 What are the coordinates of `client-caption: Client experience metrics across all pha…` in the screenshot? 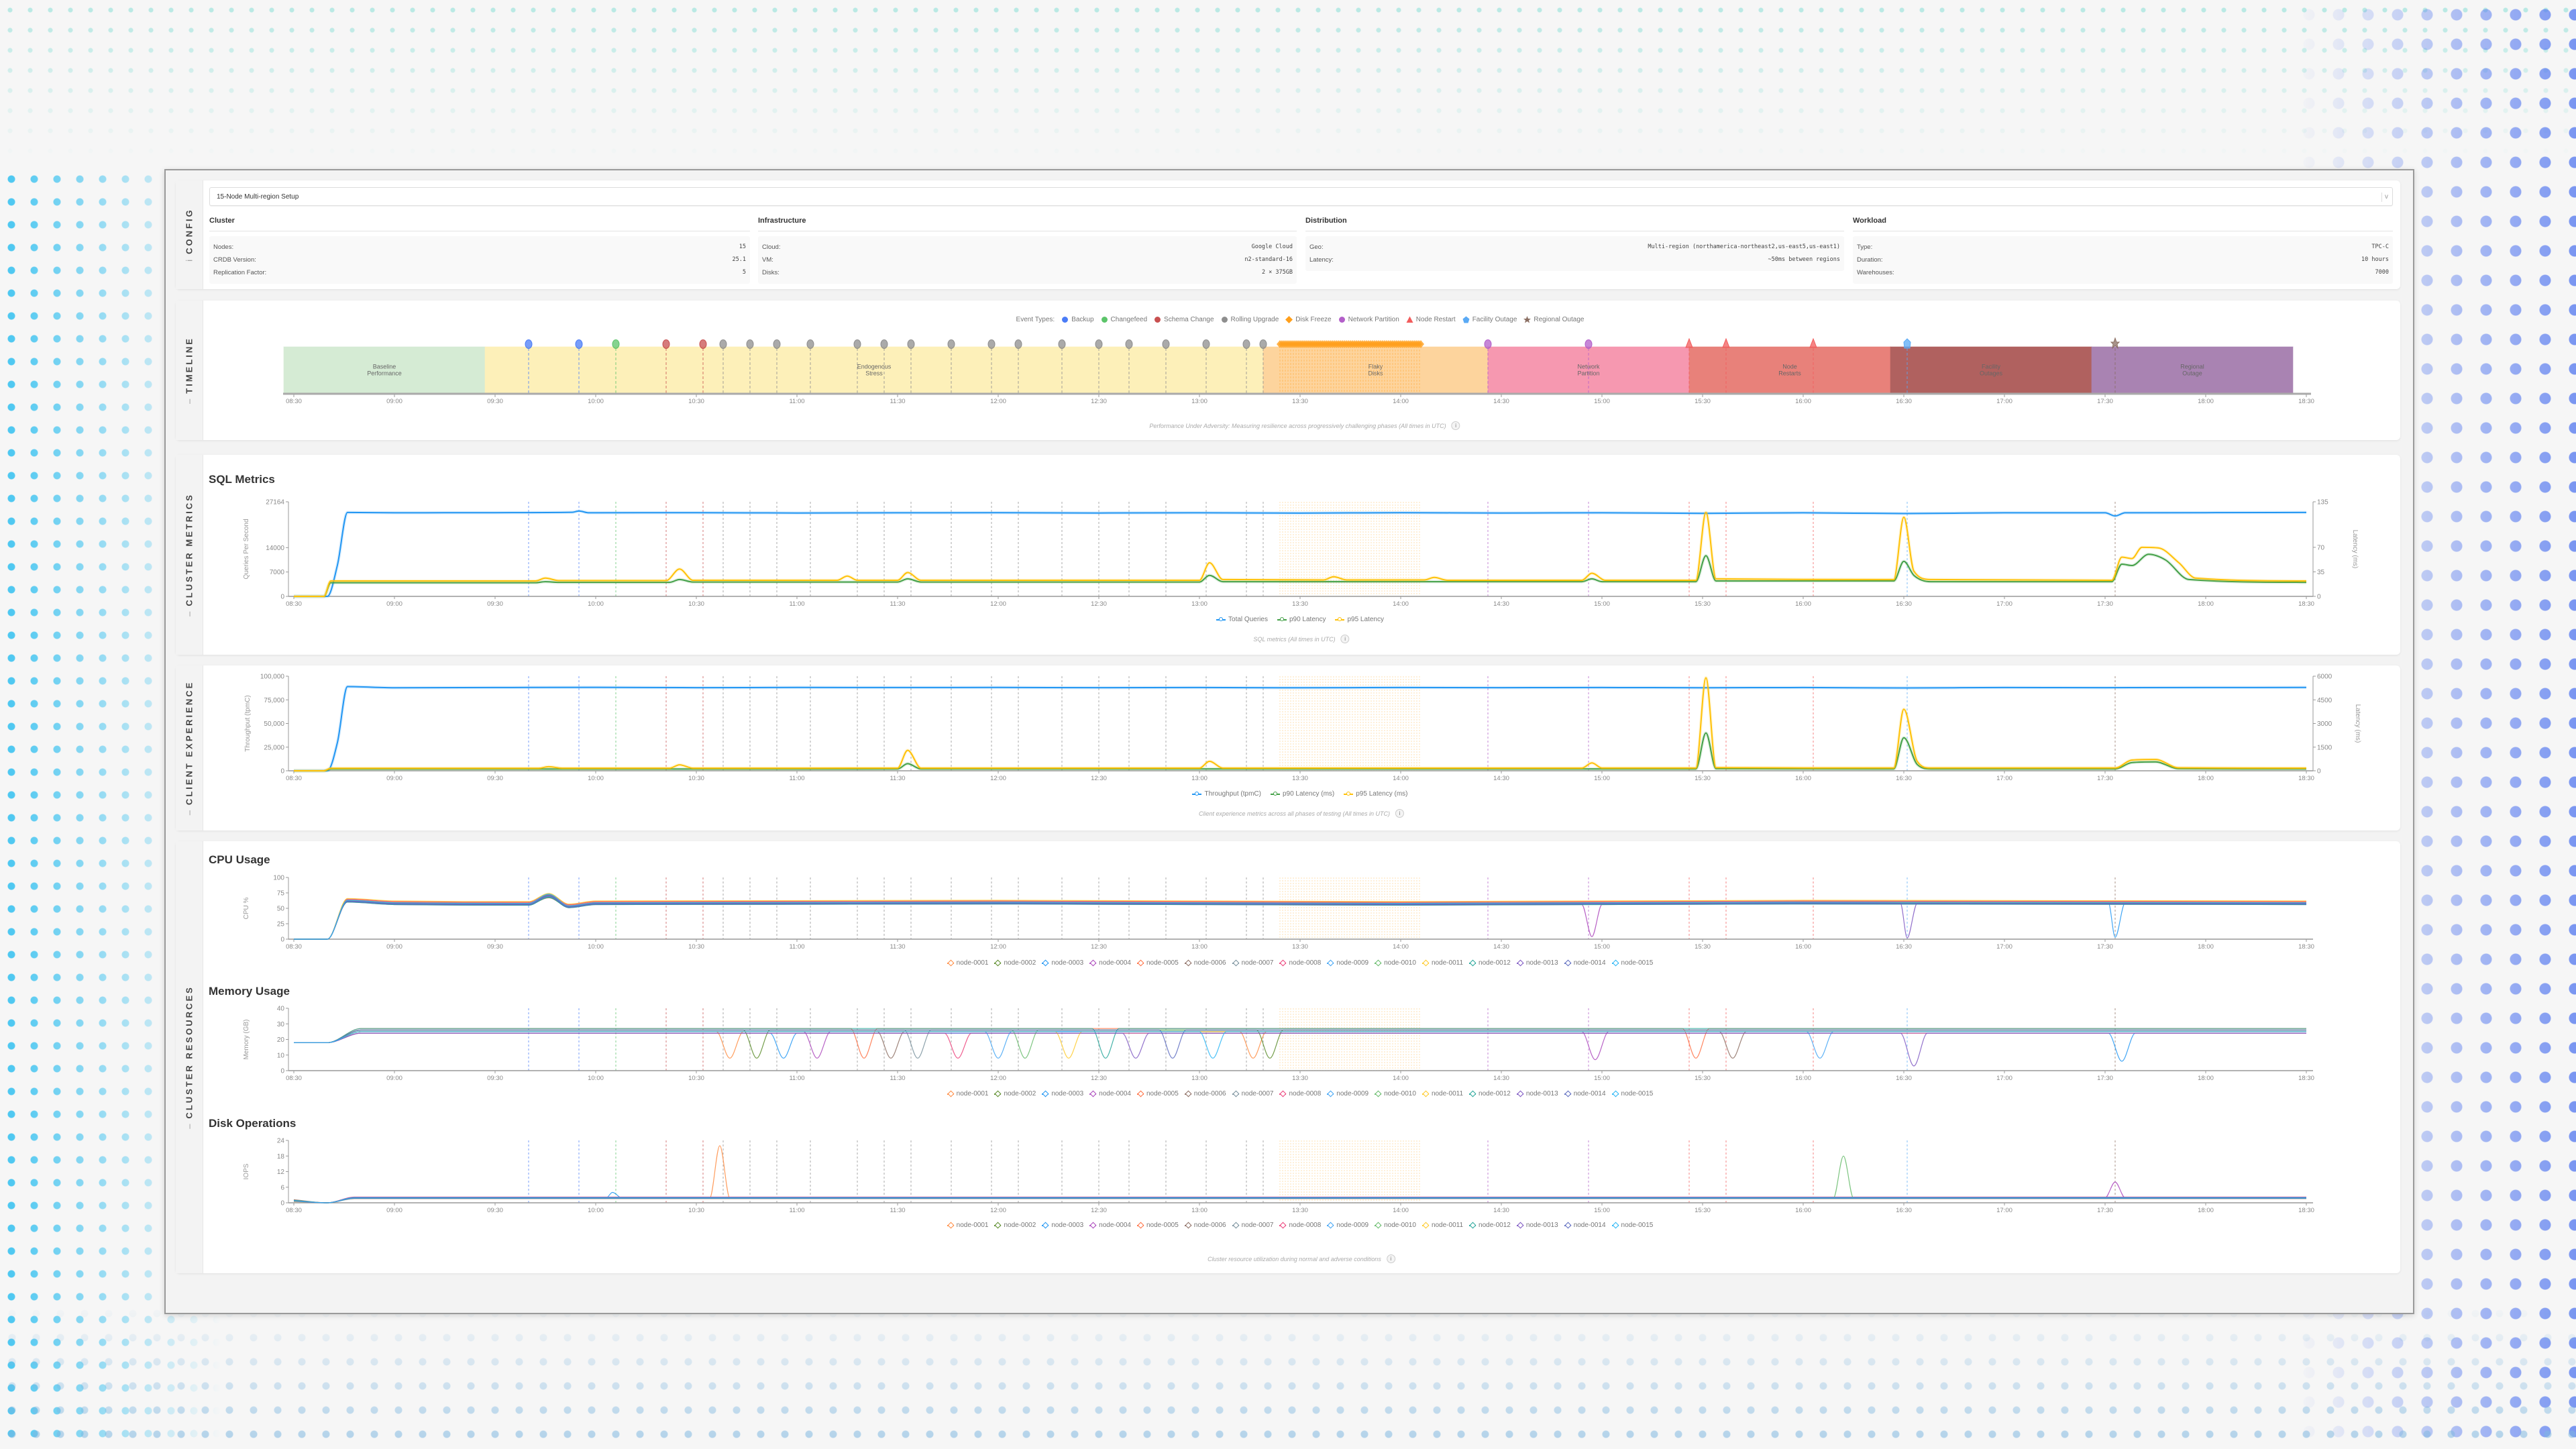 It's located at (1301, 813).